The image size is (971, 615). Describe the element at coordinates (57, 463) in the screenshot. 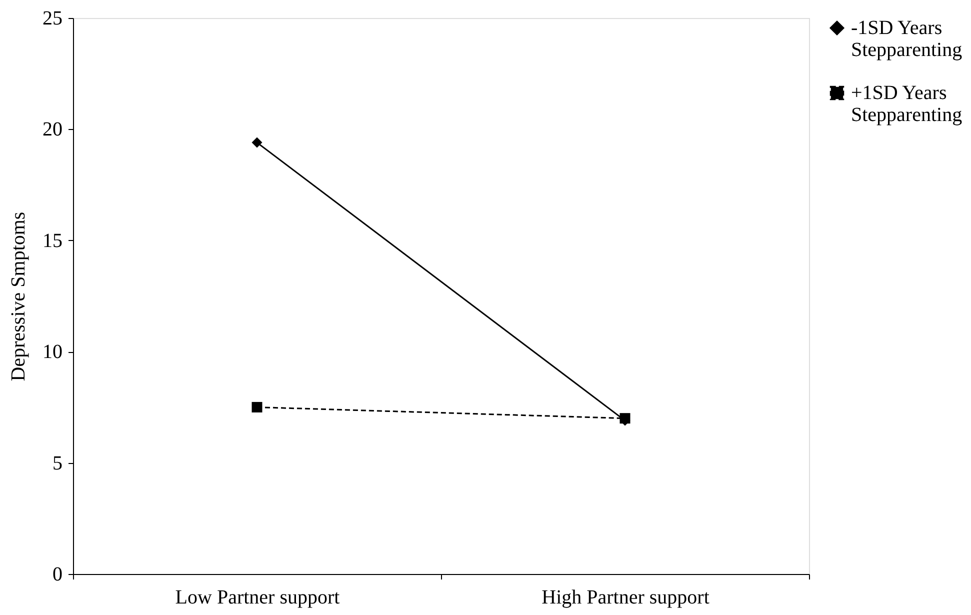

I see `y-tick-label: 5` at that location.